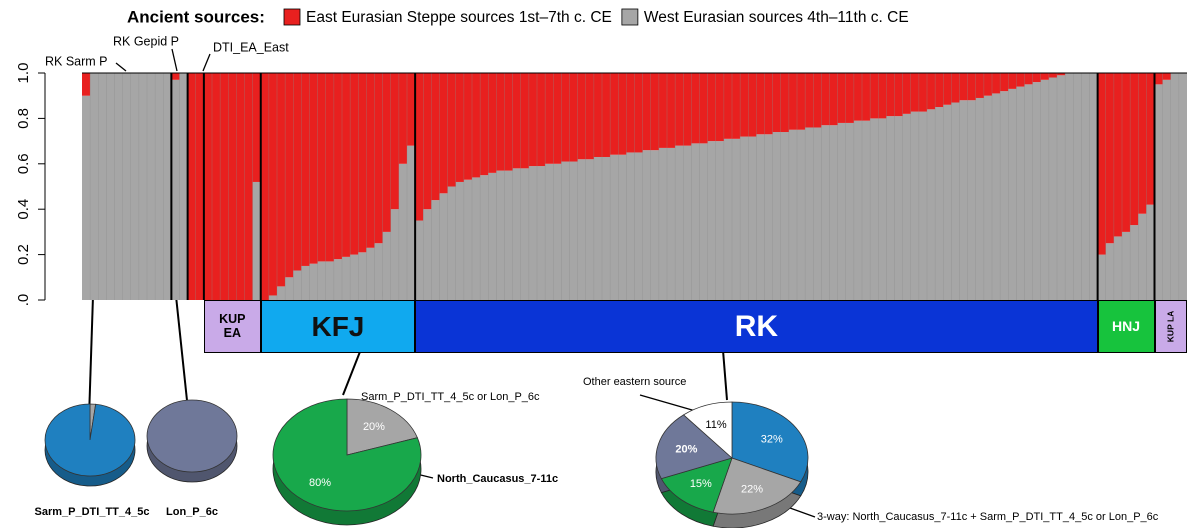 This screenshot has height=528, width=1187. Describe the element at coordinates (23, 163) in the screenshot. I see `y-tick-label: 0.6` at that location.